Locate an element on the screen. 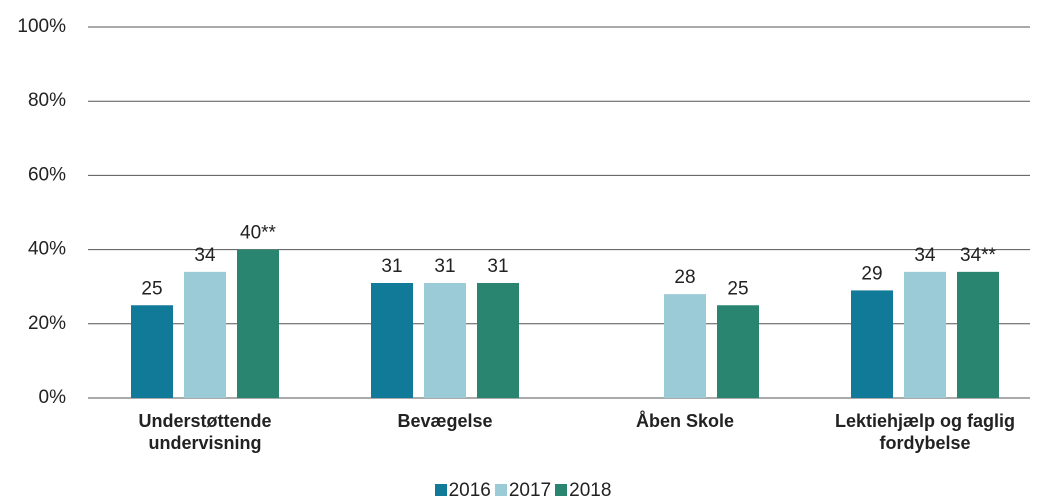  legend-item: 2017 is located at coordinates (523, 491).